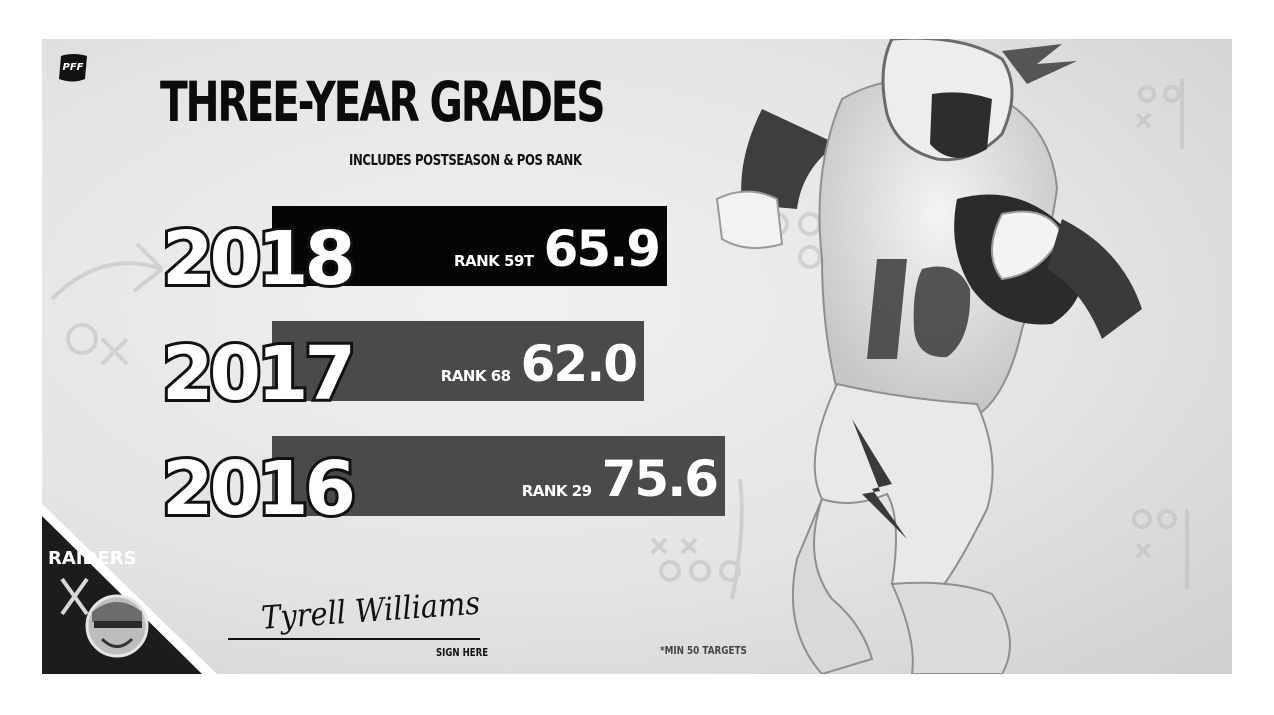 Image resolution: width=1274 pixels, height=715 pixels. What do you see at coordinates (465, 160) in the screenshot?
I see `chart-subtitle: INCLUDES POSTSEASON & POS RANK` at bounding box center [465, 160].